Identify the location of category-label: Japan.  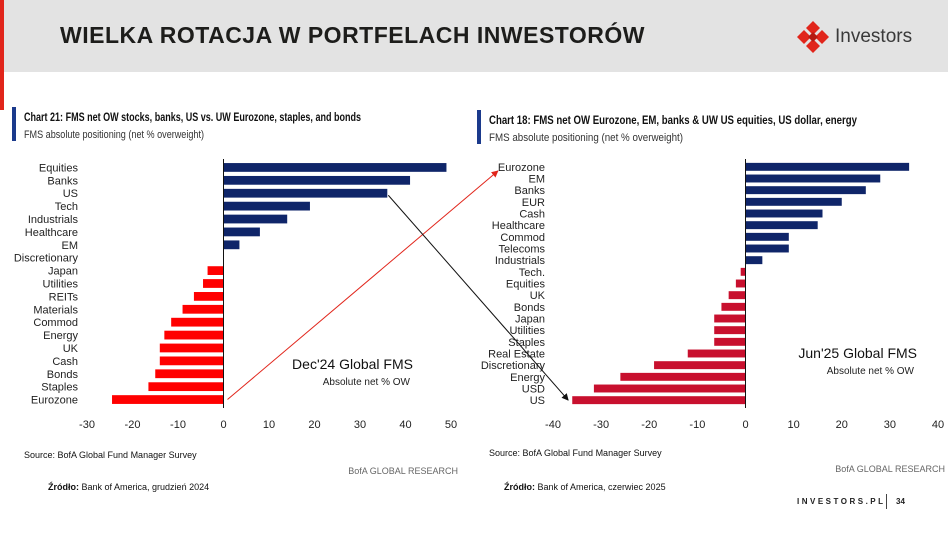
(63, 272).